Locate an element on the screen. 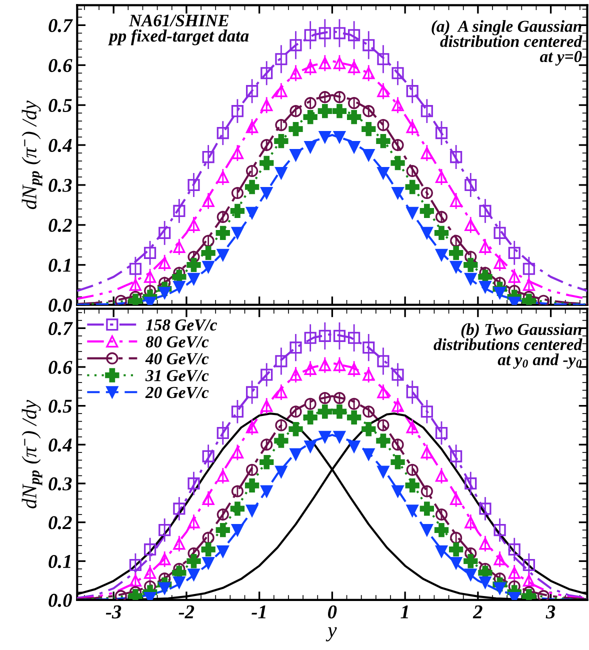 This screenshot has height=650, width=589. legend-label: 31 GeV/c is located at coordinates (177, 376).